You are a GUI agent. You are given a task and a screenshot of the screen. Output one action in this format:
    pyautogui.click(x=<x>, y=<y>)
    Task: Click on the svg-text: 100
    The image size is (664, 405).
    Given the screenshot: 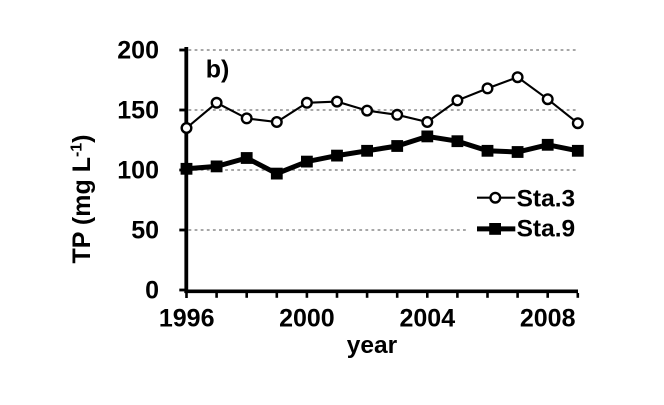 What is the action you would take?
    pyautogui.click(x=138, y=171)
    